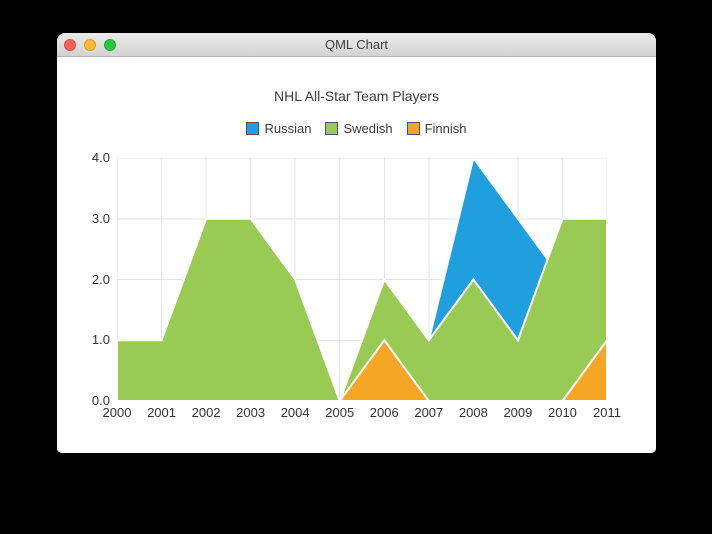  What do you see at coordinates (384, 412) in the screenshot?
I see `x-tick-label: 2006` at bounding box center [384, 412].